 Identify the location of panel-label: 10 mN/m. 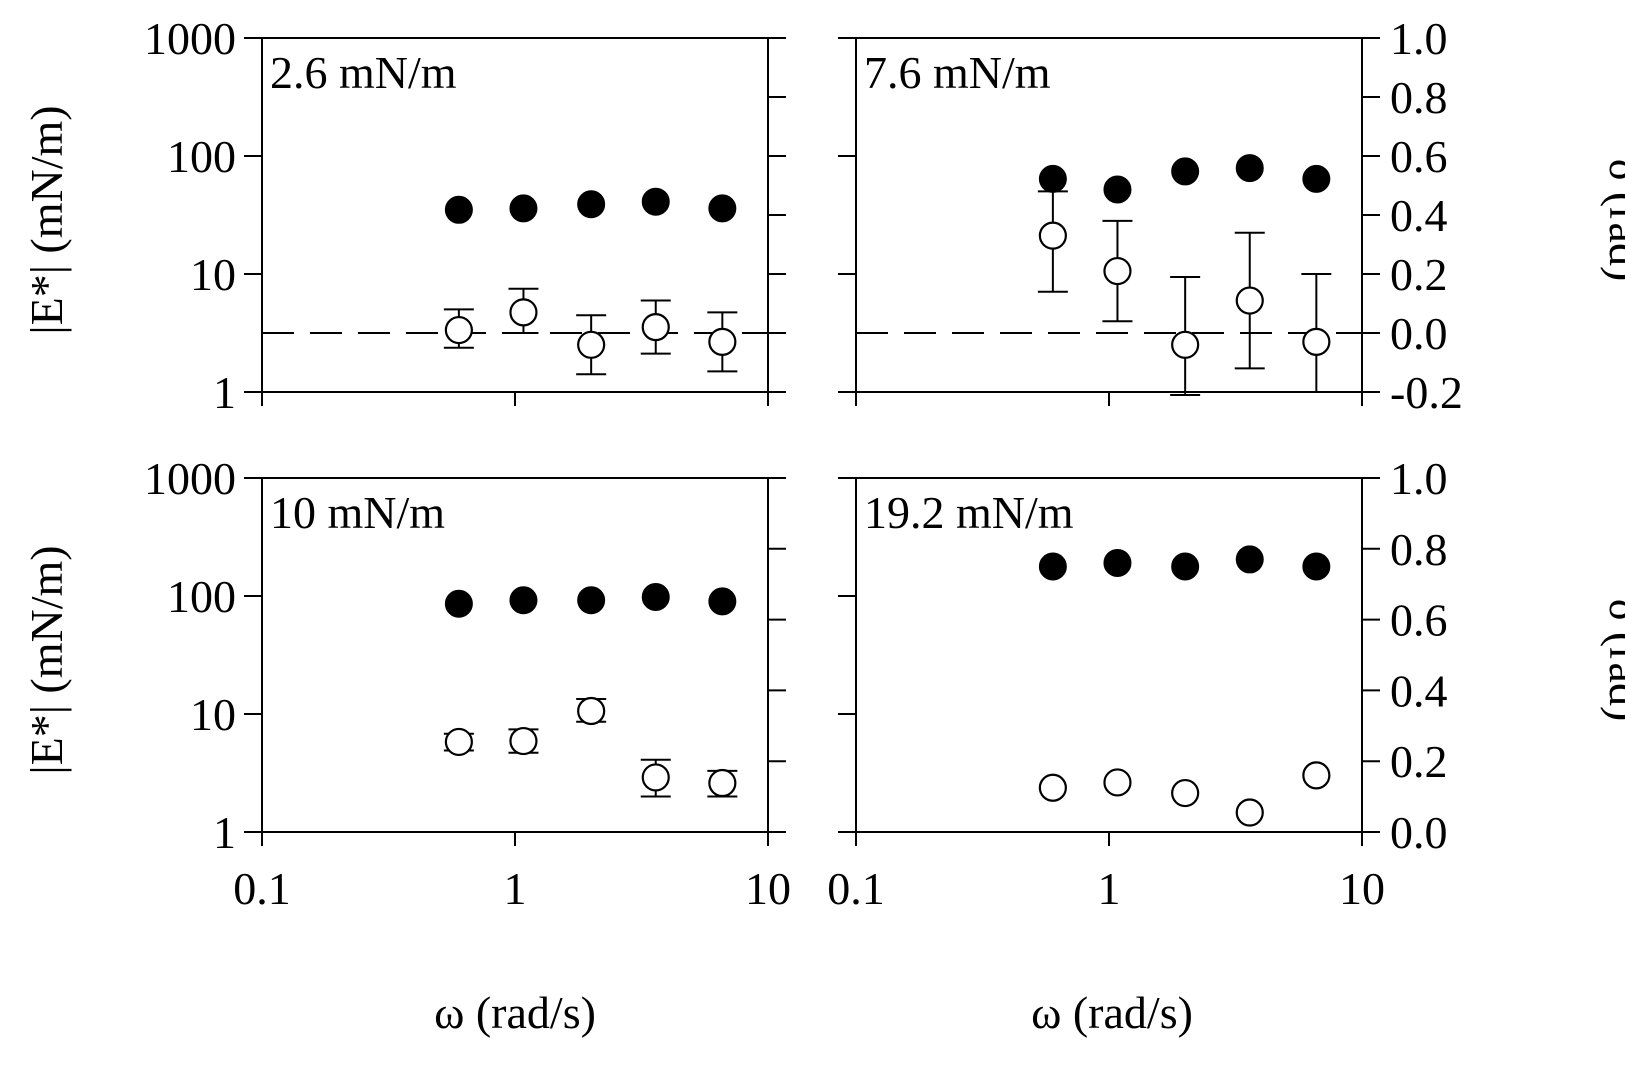
(357, 512).